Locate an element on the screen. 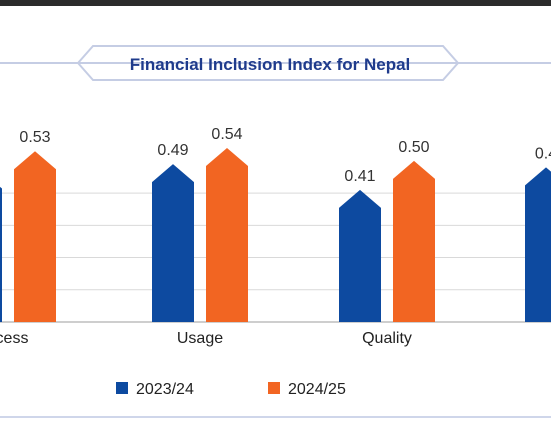 Image resolution: width=551 pixels, height=431 pixels. value-label: 0.4 is located at coordinates (543, 153).